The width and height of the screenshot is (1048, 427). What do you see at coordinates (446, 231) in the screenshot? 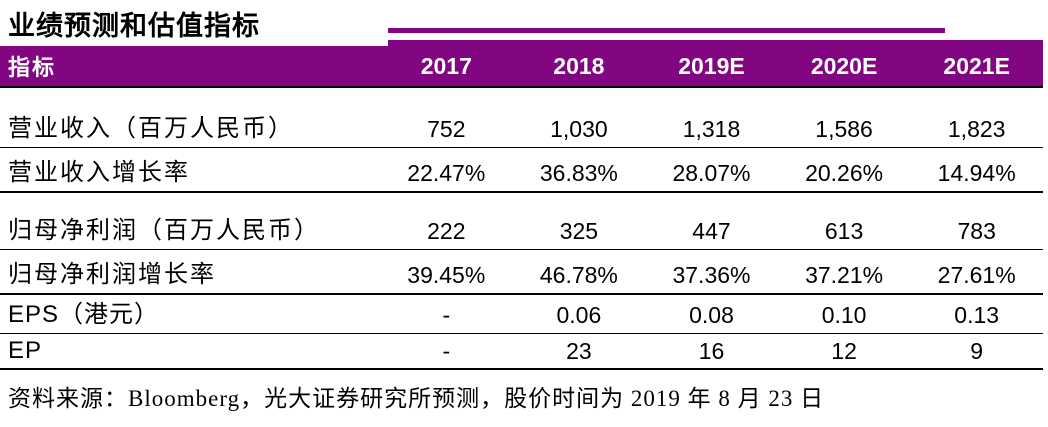
I see `row-value: 222` at bounding box center [446, 231].